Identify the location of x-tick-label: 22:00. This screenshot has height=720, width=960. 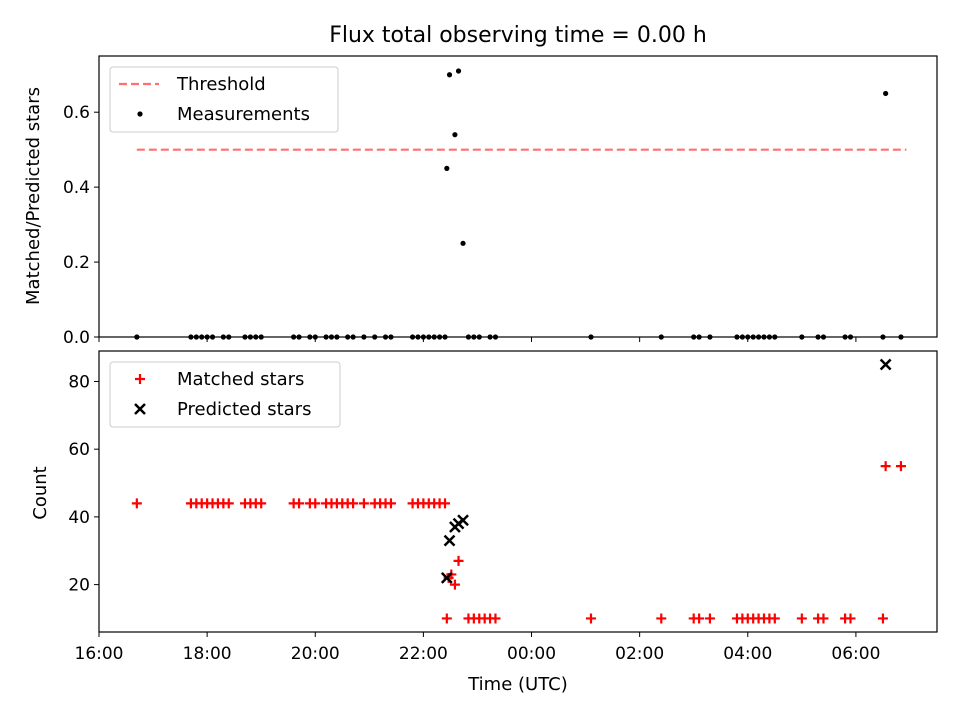
(423, 654).